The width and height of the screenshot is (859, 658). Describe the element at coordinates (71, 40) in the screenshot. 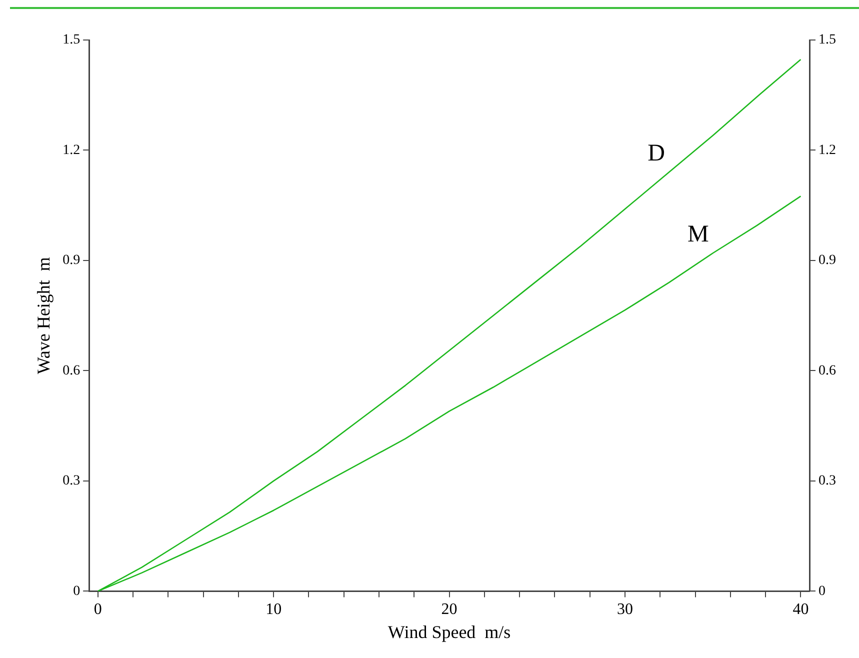

I see `y-tick-label: 1.5` at that location.